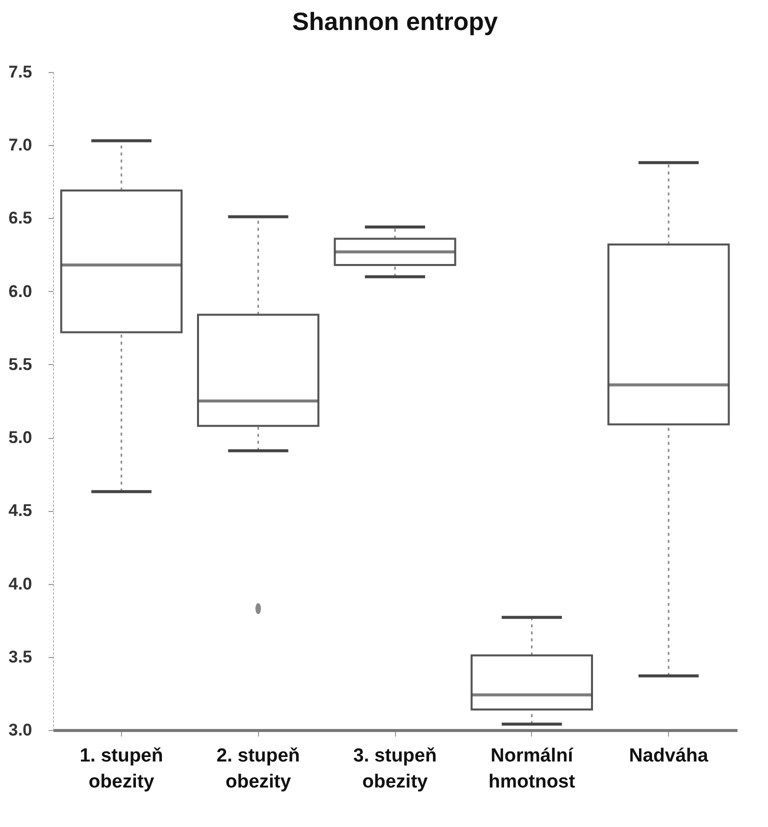 This screenshot has width=768, height=827. I want to click on y-tick-label: 5.5, so click(20, 364).